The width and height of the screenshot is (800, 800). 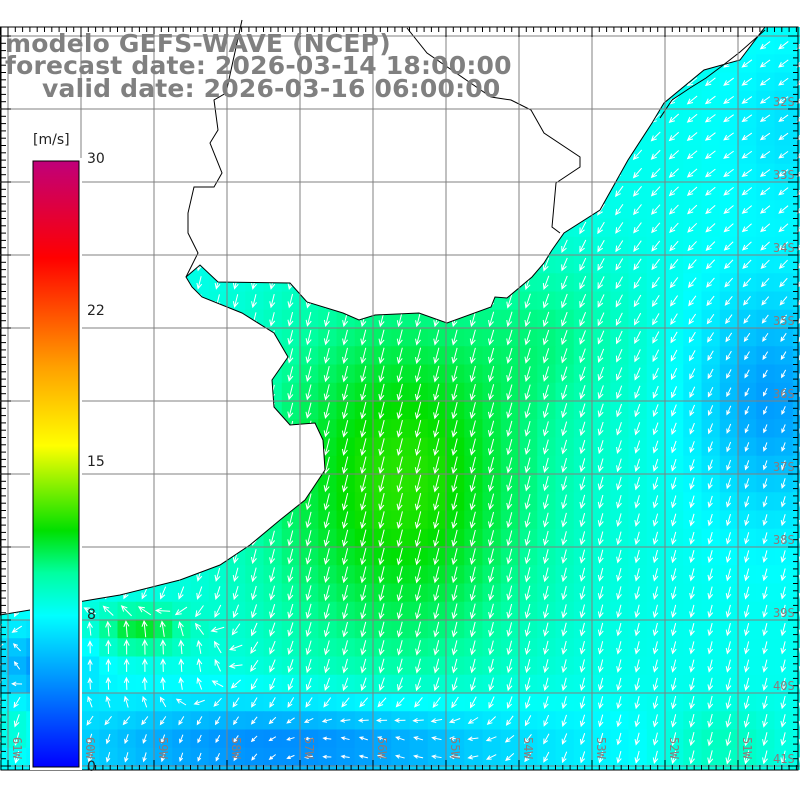 What do you see at coordinates (747, 748) in the screenshot?
I see `longitude-label: 51W` at bounding box center [747, 748].